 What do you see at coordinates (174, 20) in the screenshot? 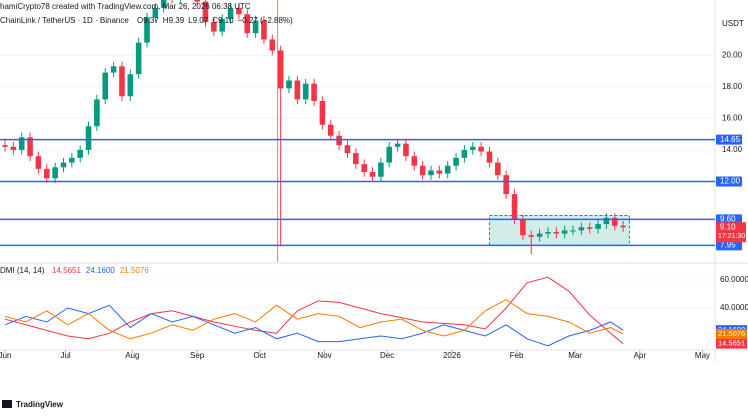
I see `ohlc-field: H9.39` at bounding box center [174, 20].